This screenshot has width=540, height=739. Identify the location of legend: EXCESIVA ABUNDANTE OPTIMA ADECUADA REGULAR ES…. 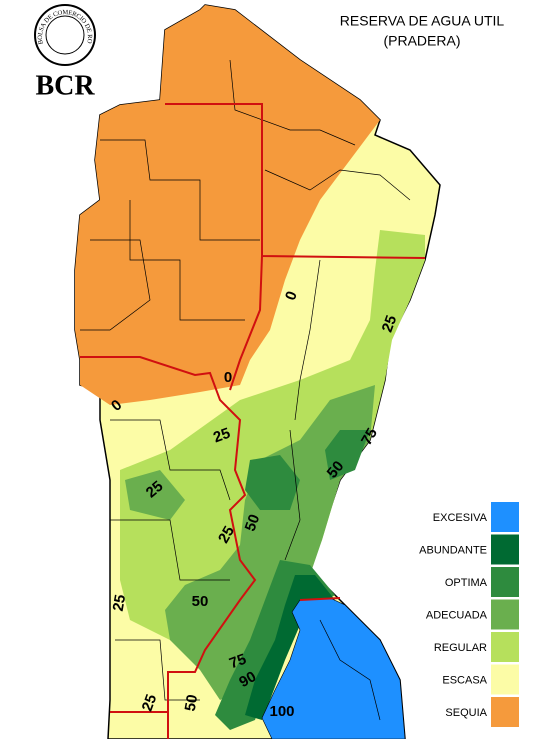
(469, 614).